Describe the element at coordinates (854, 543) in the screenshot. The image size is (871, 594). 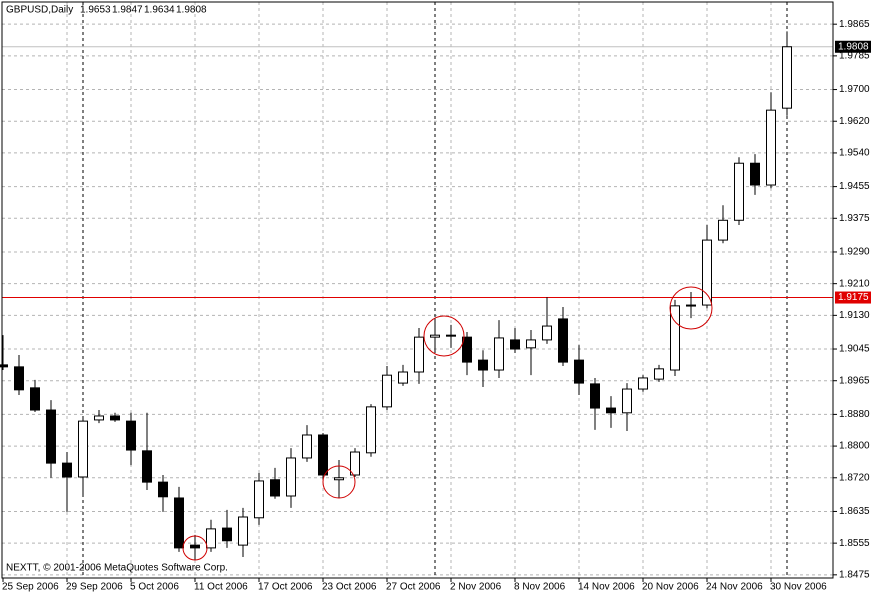
I see `y-tick-label: 1.8555` at that location.